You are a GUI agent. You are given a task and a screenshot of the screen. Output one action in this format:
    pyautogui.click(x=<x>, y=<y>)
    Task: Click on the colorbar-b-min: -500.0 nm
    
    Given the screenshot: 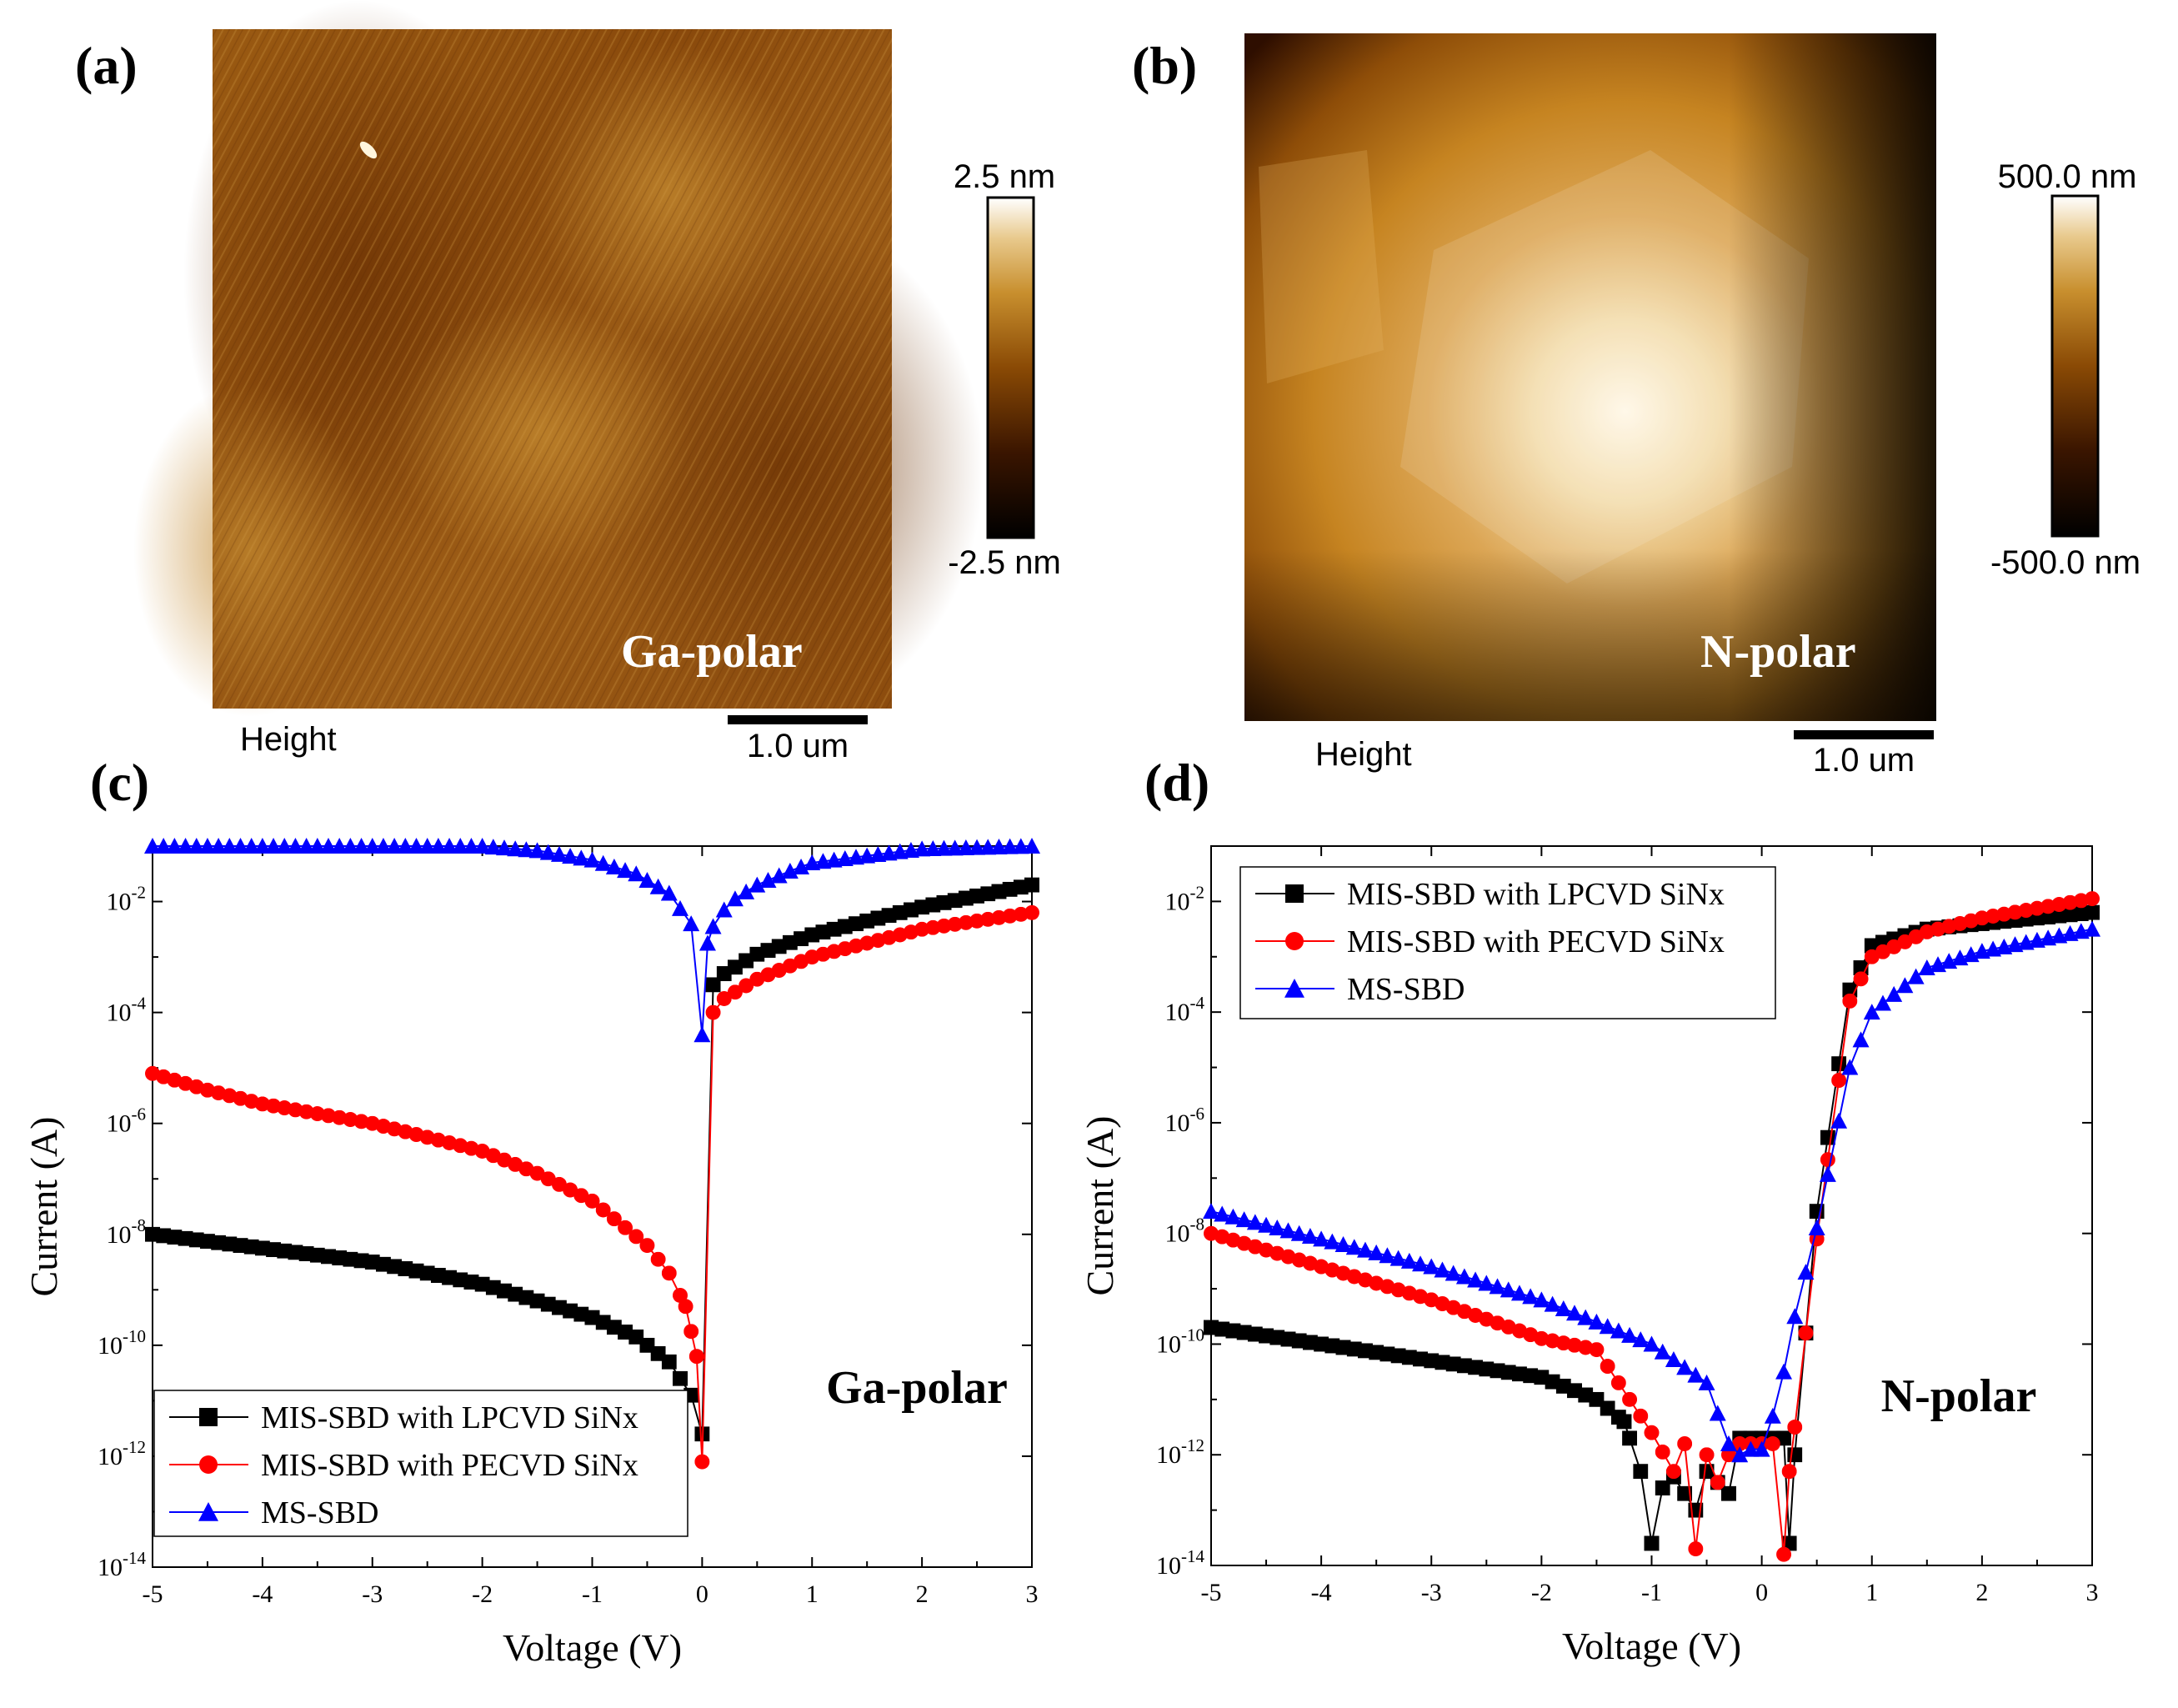 What is the action you would take?
    pyautogui.click(x=2065, y=562)
    